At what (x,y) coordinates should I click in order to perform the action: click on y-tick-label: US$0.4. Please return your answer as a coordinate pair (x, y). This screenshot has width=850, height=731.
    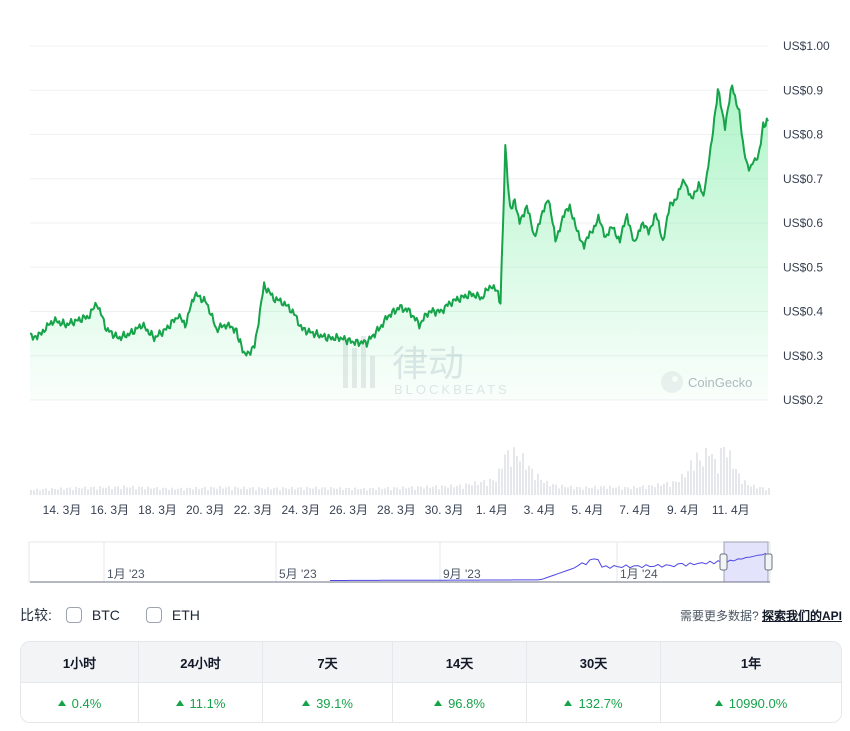
    Looking at the image, I should click on (803, 312).